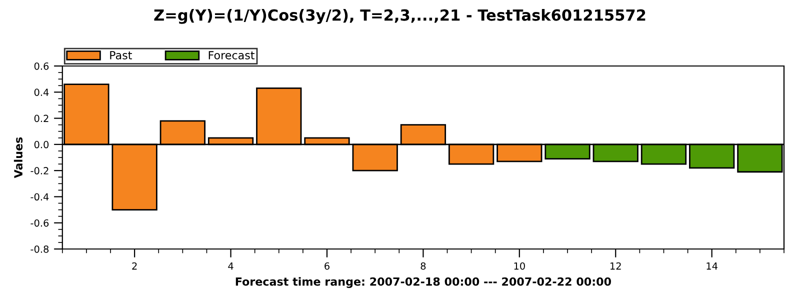 Image resolution: width=800 pixels, height=300 pixels. I want to click on y-tick-label: 0.6, so click(41, 66).